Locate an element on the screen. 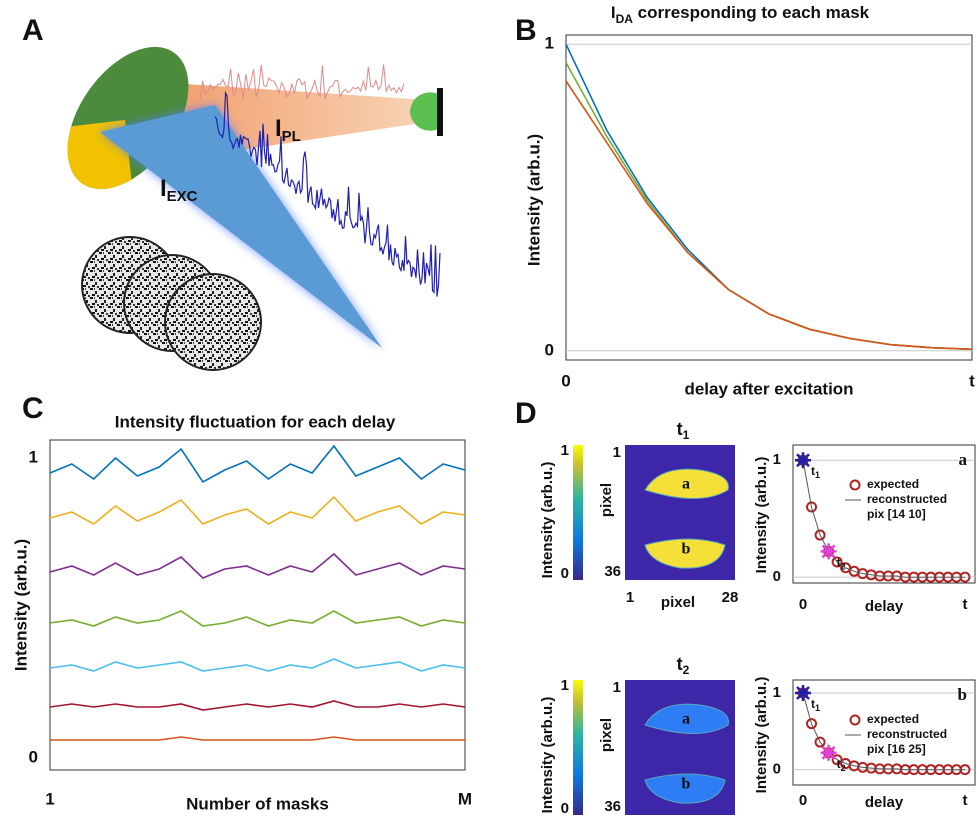 The image size is (977, 817). image-x-tick-label: 28 is located at coordinates (730, 597).